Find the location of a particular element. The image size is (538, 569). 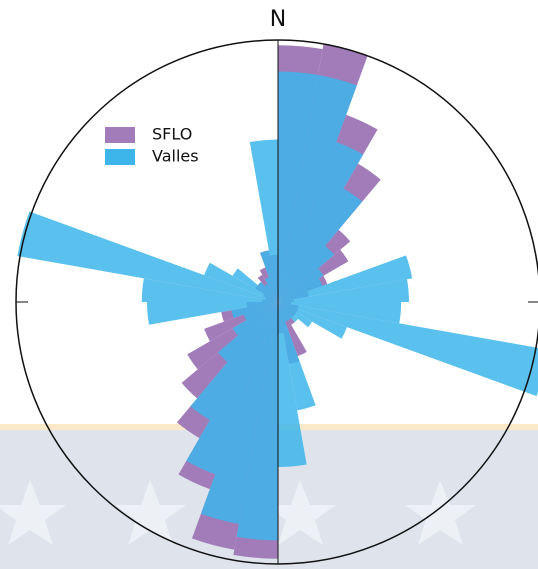

legend-label: Valles is located at coordinates (175, 156).